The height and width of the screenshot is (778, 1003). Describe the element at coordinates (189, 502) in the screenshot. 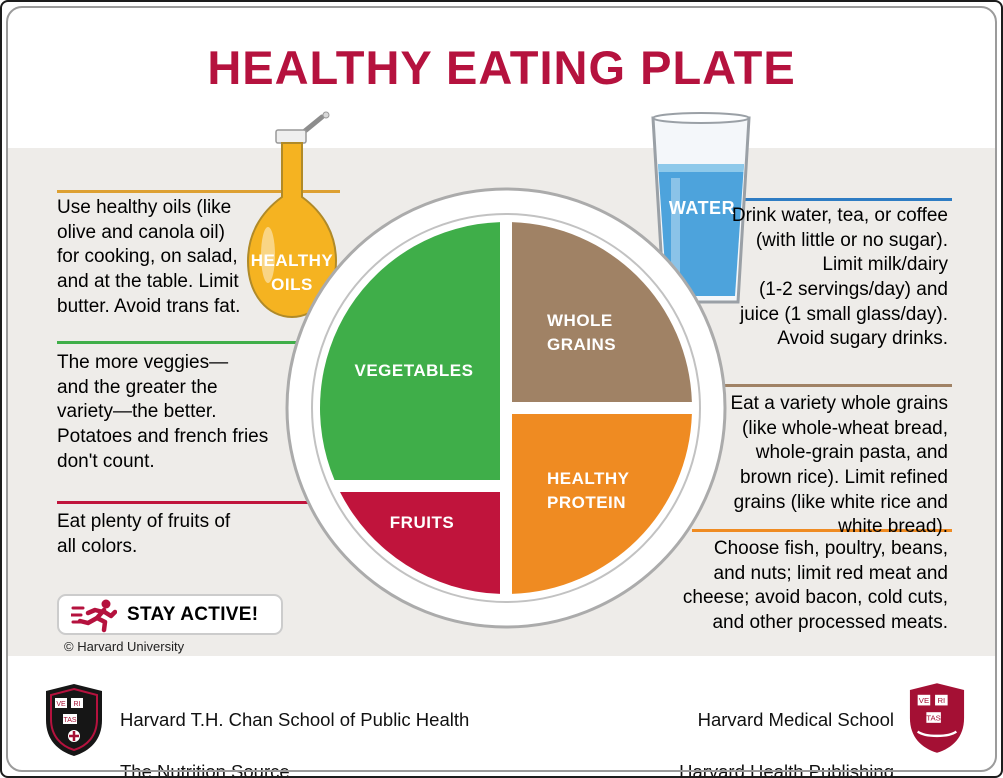

I see `fruits-connector-line` at that location.